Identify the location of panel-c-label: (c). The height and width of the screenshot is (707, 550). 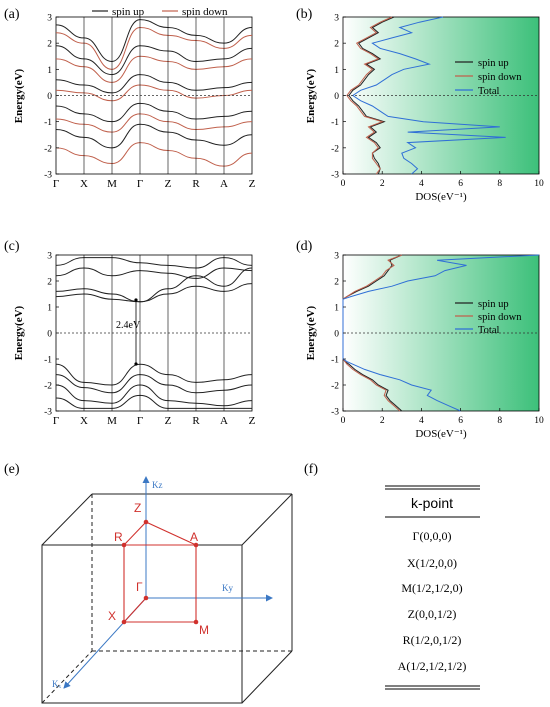
(12, 246).